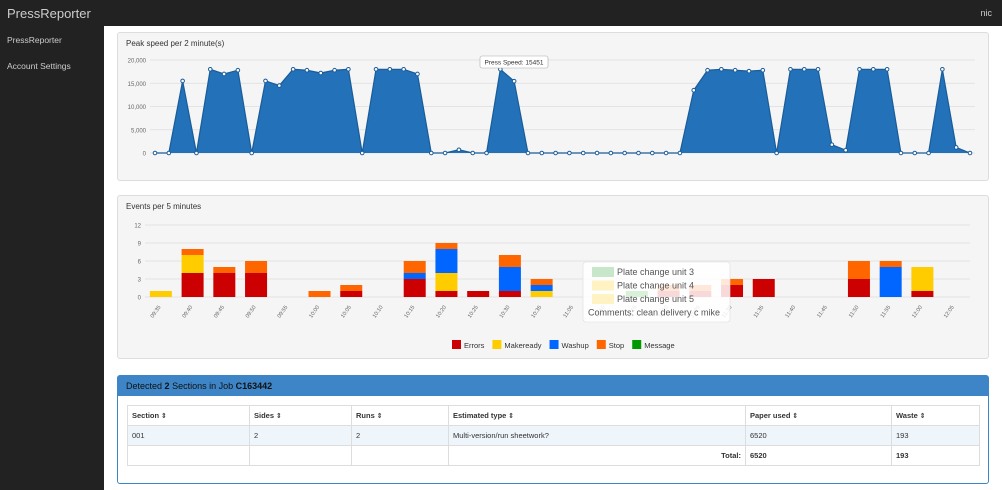 The height and width of the screenshot is (490, 1002). Describe the element at coordinates (145, 155) in the screenshot. I see `y-tick-label: 0` at that location.